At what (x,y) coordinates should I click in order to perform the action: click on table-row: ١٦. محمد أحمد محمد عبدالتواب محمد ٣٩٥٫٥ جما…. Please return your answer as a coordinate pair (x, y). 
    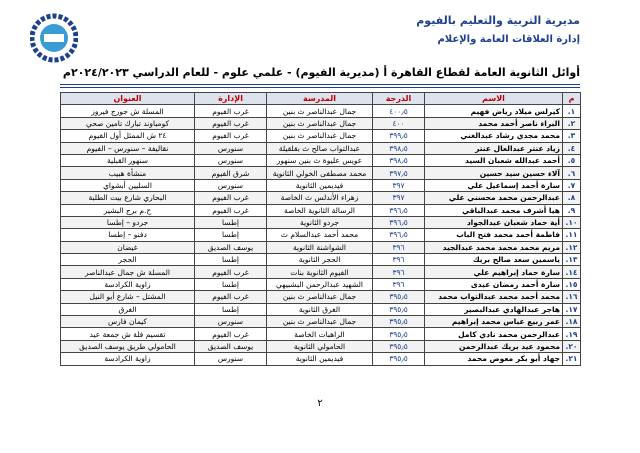
    Looking at the image, I should click on (320, 297).